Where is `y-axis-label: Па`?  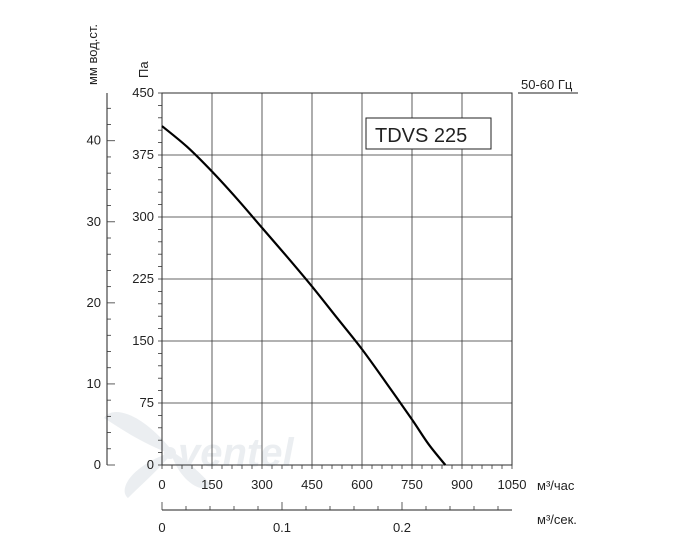 y-axis-label: Па is located at coordinates (143, 69).